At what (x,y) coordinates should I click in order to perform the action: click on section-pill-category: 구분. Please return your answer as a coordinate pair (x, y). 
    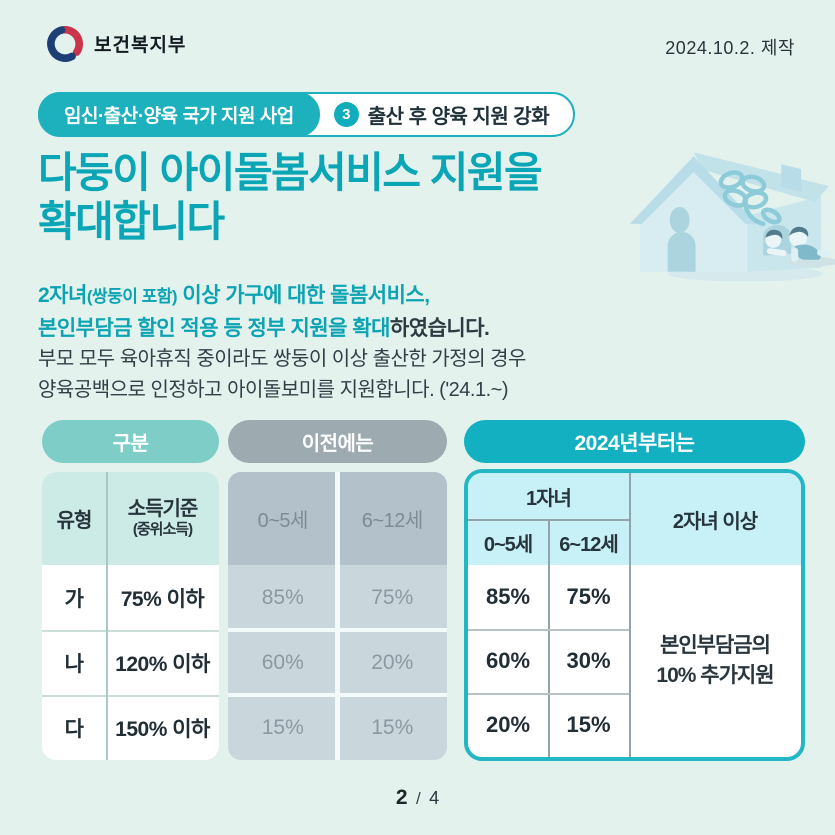
    Looking at the image, I should click on (130, 441).